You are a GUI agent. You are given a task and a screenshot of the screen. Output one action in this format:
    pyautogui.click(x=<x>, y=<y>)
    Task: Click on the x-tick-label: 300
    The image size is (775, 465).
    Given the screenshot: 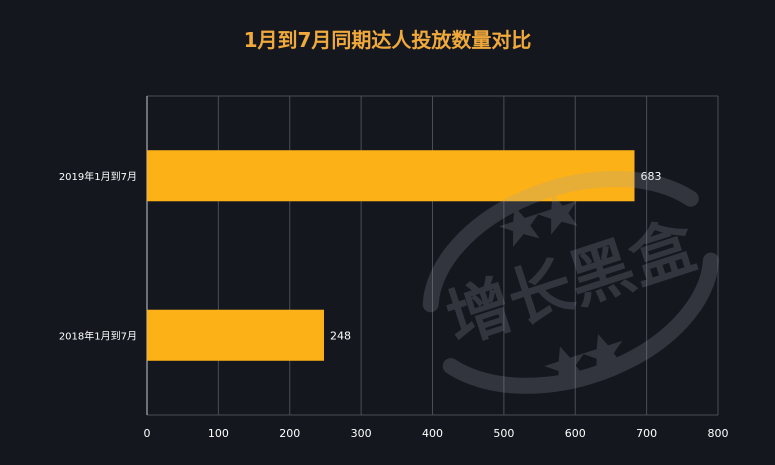 What is the action you would take?
    pyautogui.click(x=361, y=433)
    